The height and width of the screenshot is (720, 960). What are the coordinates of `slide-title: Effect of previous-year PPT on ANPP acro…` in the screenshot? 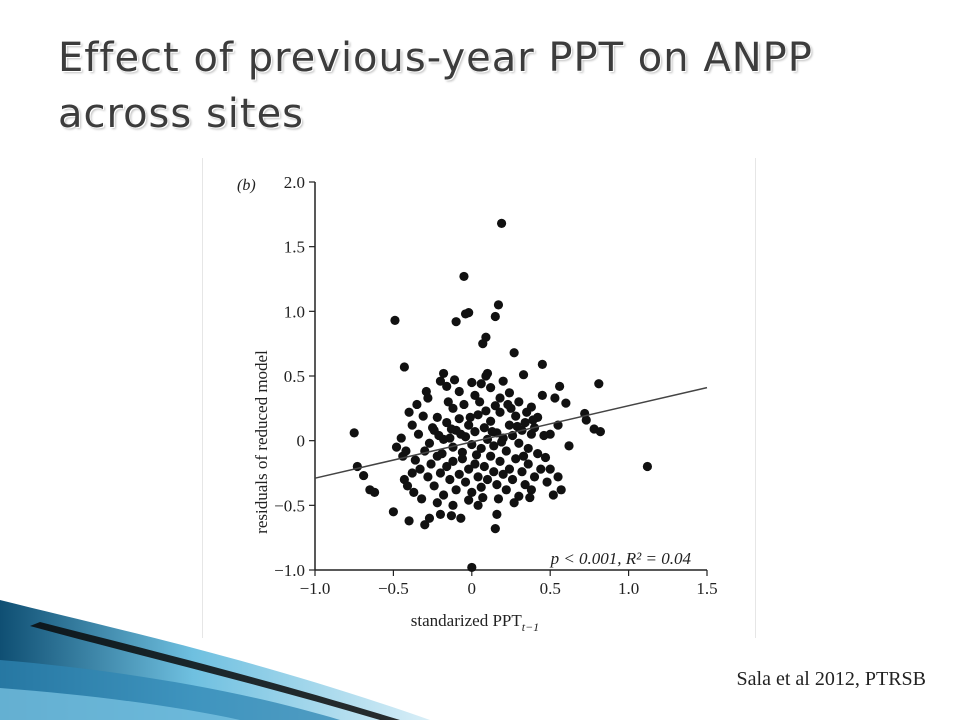 It's located at (435, 86).